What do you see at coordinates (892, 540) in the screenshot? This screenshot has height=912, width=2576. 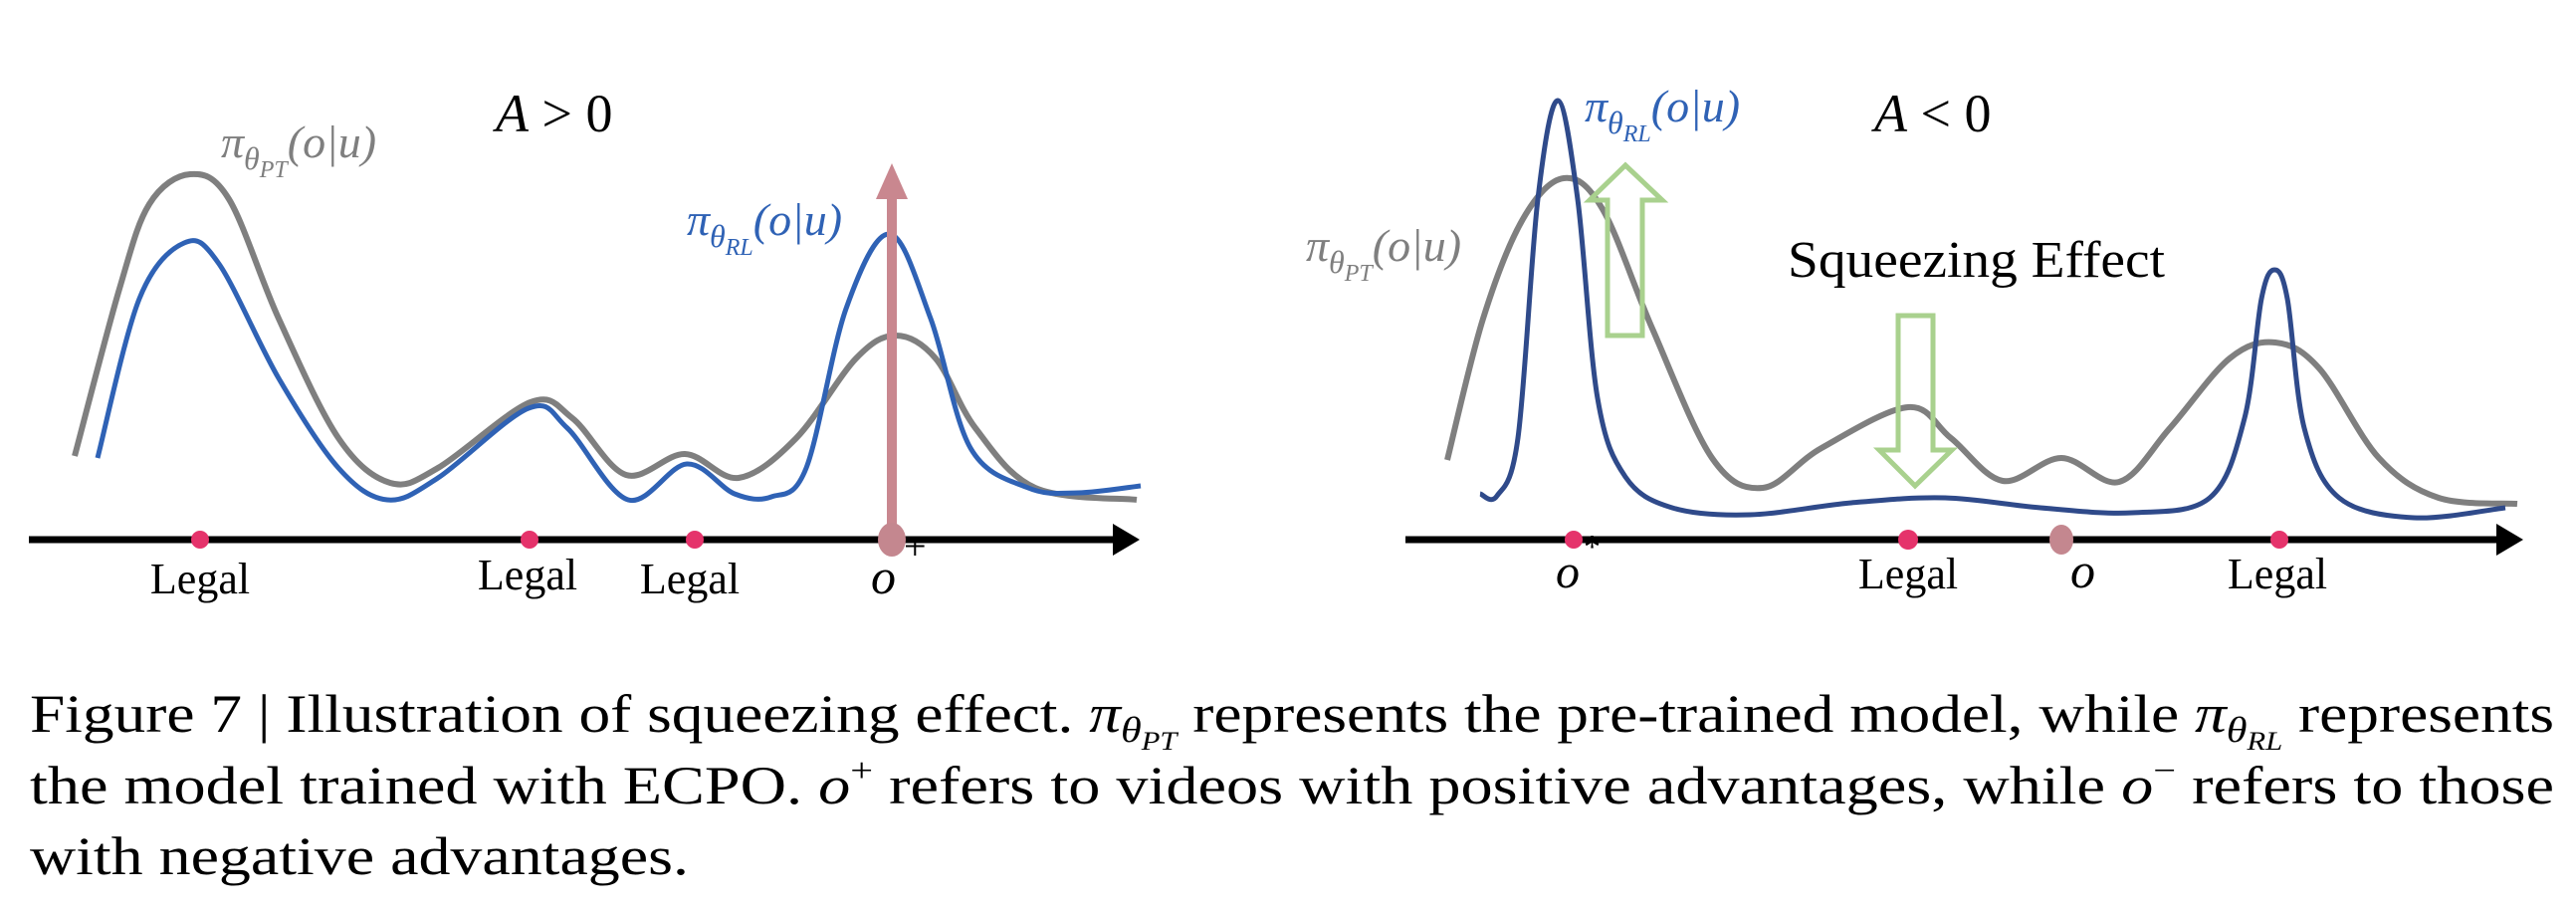 I see `o-plus-dot` at bounding box center [892, 540].